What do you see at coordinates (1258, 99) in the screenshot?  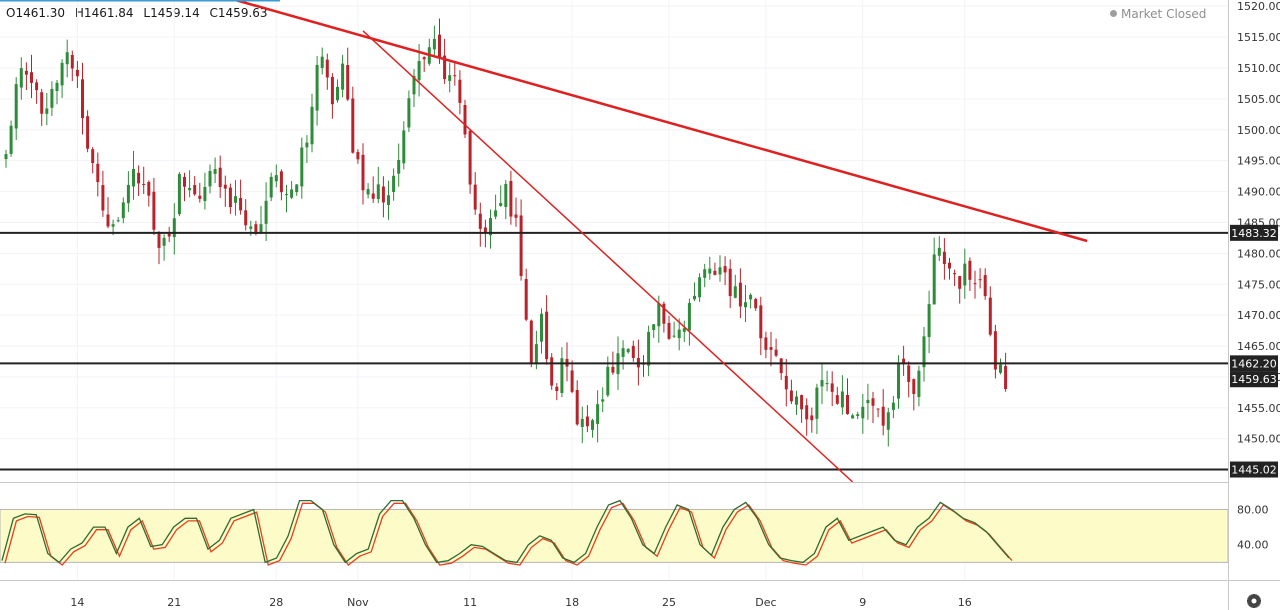 I see `price-tick-label: 1505.00` at bounding box center [1258, 99].